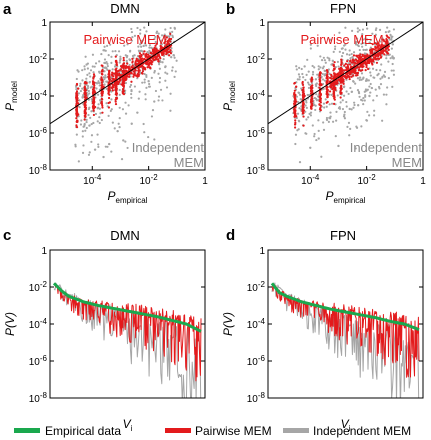 This screenshot has height=440, width=431. What do you see at coordinates (296, 430) in the screenshot?
I see `legend-swatch-independent` at bounding box center [296, 430].